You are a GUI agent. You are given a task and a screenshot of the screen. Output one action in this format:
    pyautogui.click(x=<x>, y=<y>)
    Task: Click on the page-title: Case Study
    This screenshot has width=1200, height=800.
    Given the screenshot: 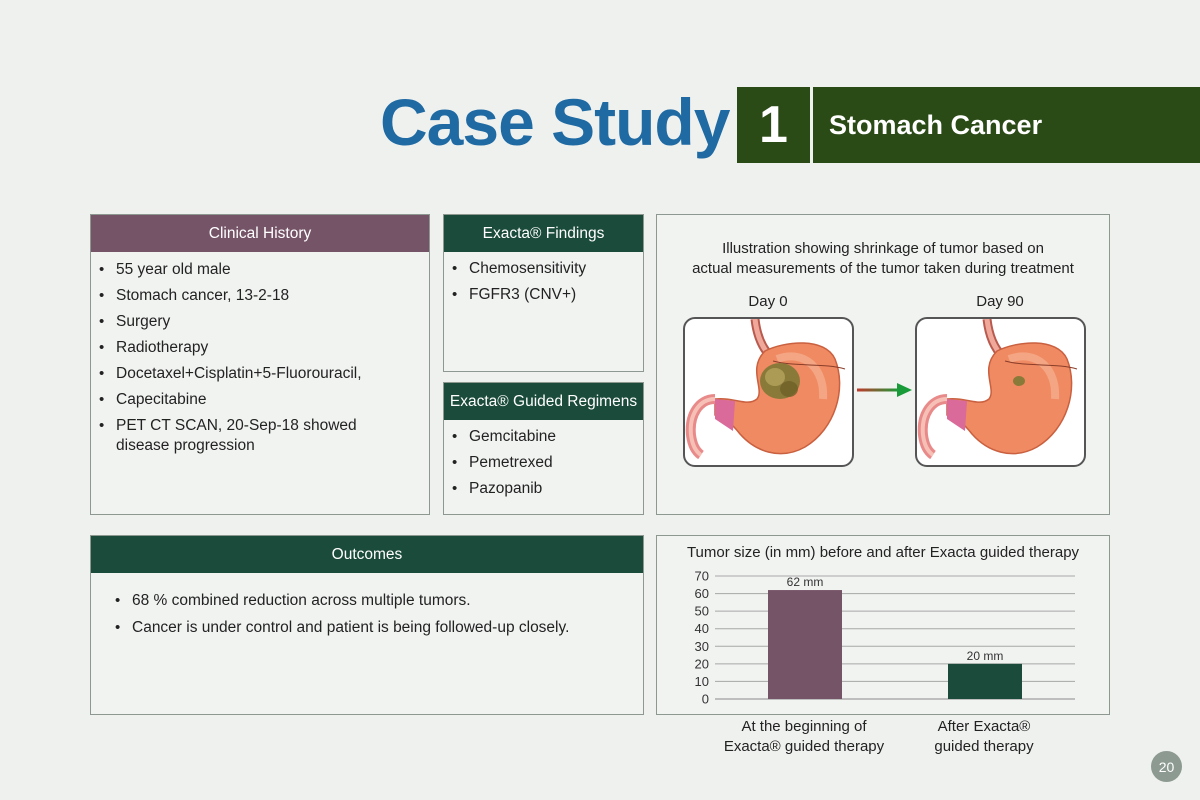 What is the action you would take?
    pyautogui.click(x=555, y=122)
    